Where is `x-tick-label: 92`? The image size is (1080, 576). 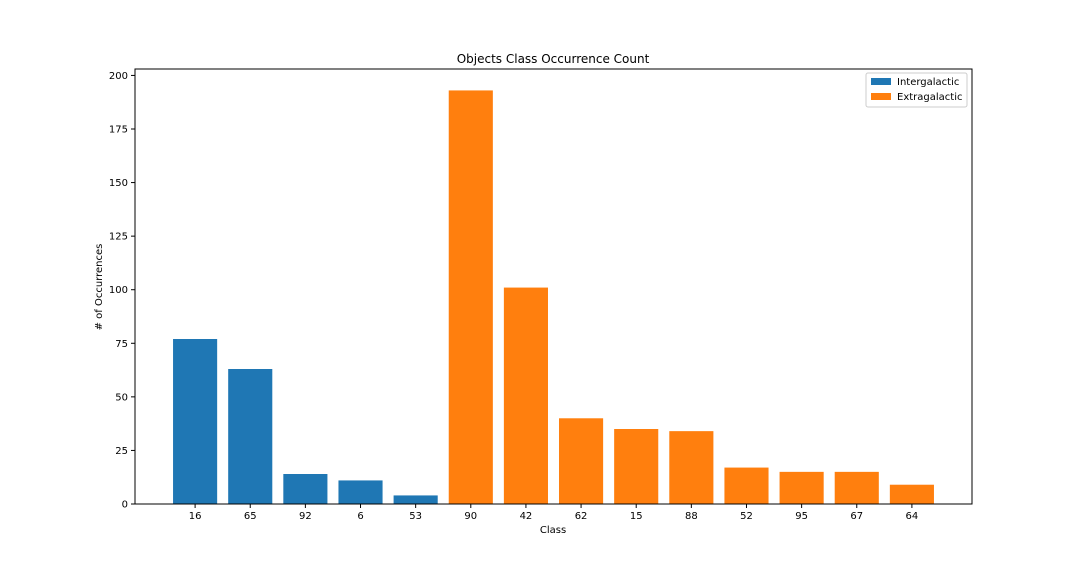
x-tick-label: 92 is located at coordinates (305, 516).